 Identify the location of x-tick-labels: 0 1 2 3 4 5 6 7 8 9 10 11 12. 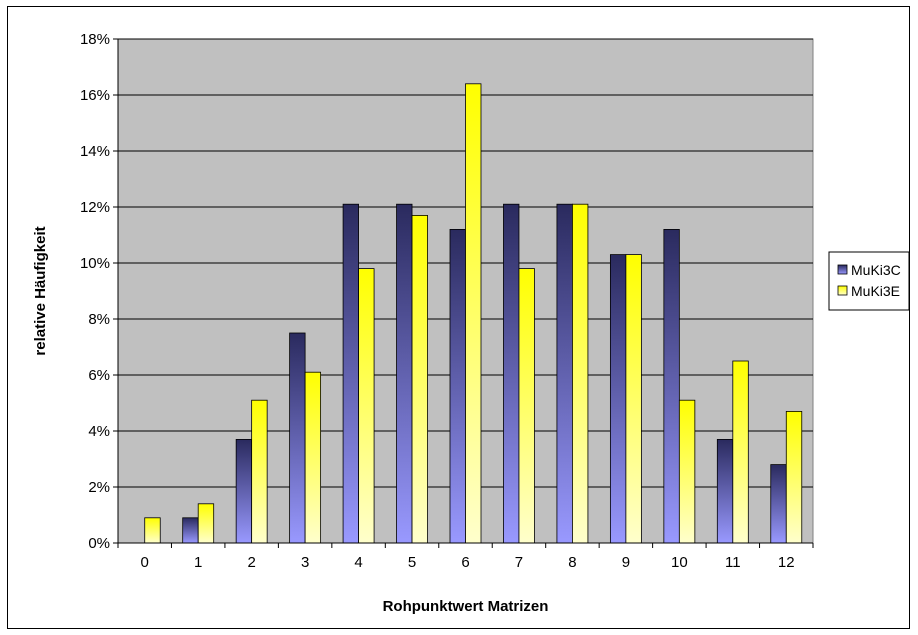
(468, 562).